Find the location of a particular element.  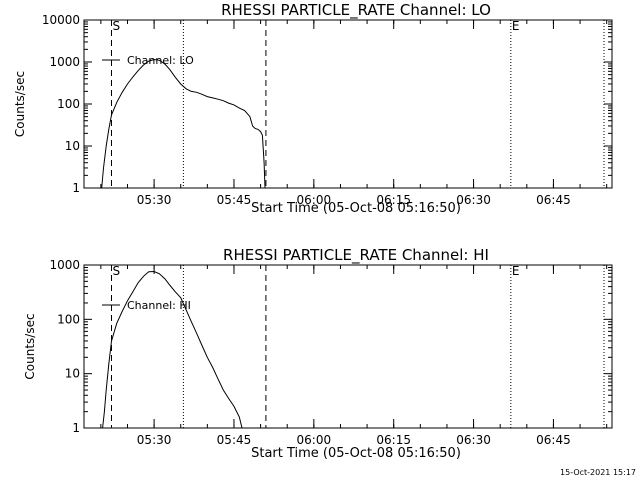

timestamp: 15-Oct-2021 15:17 is located at coordinates (598, 472).